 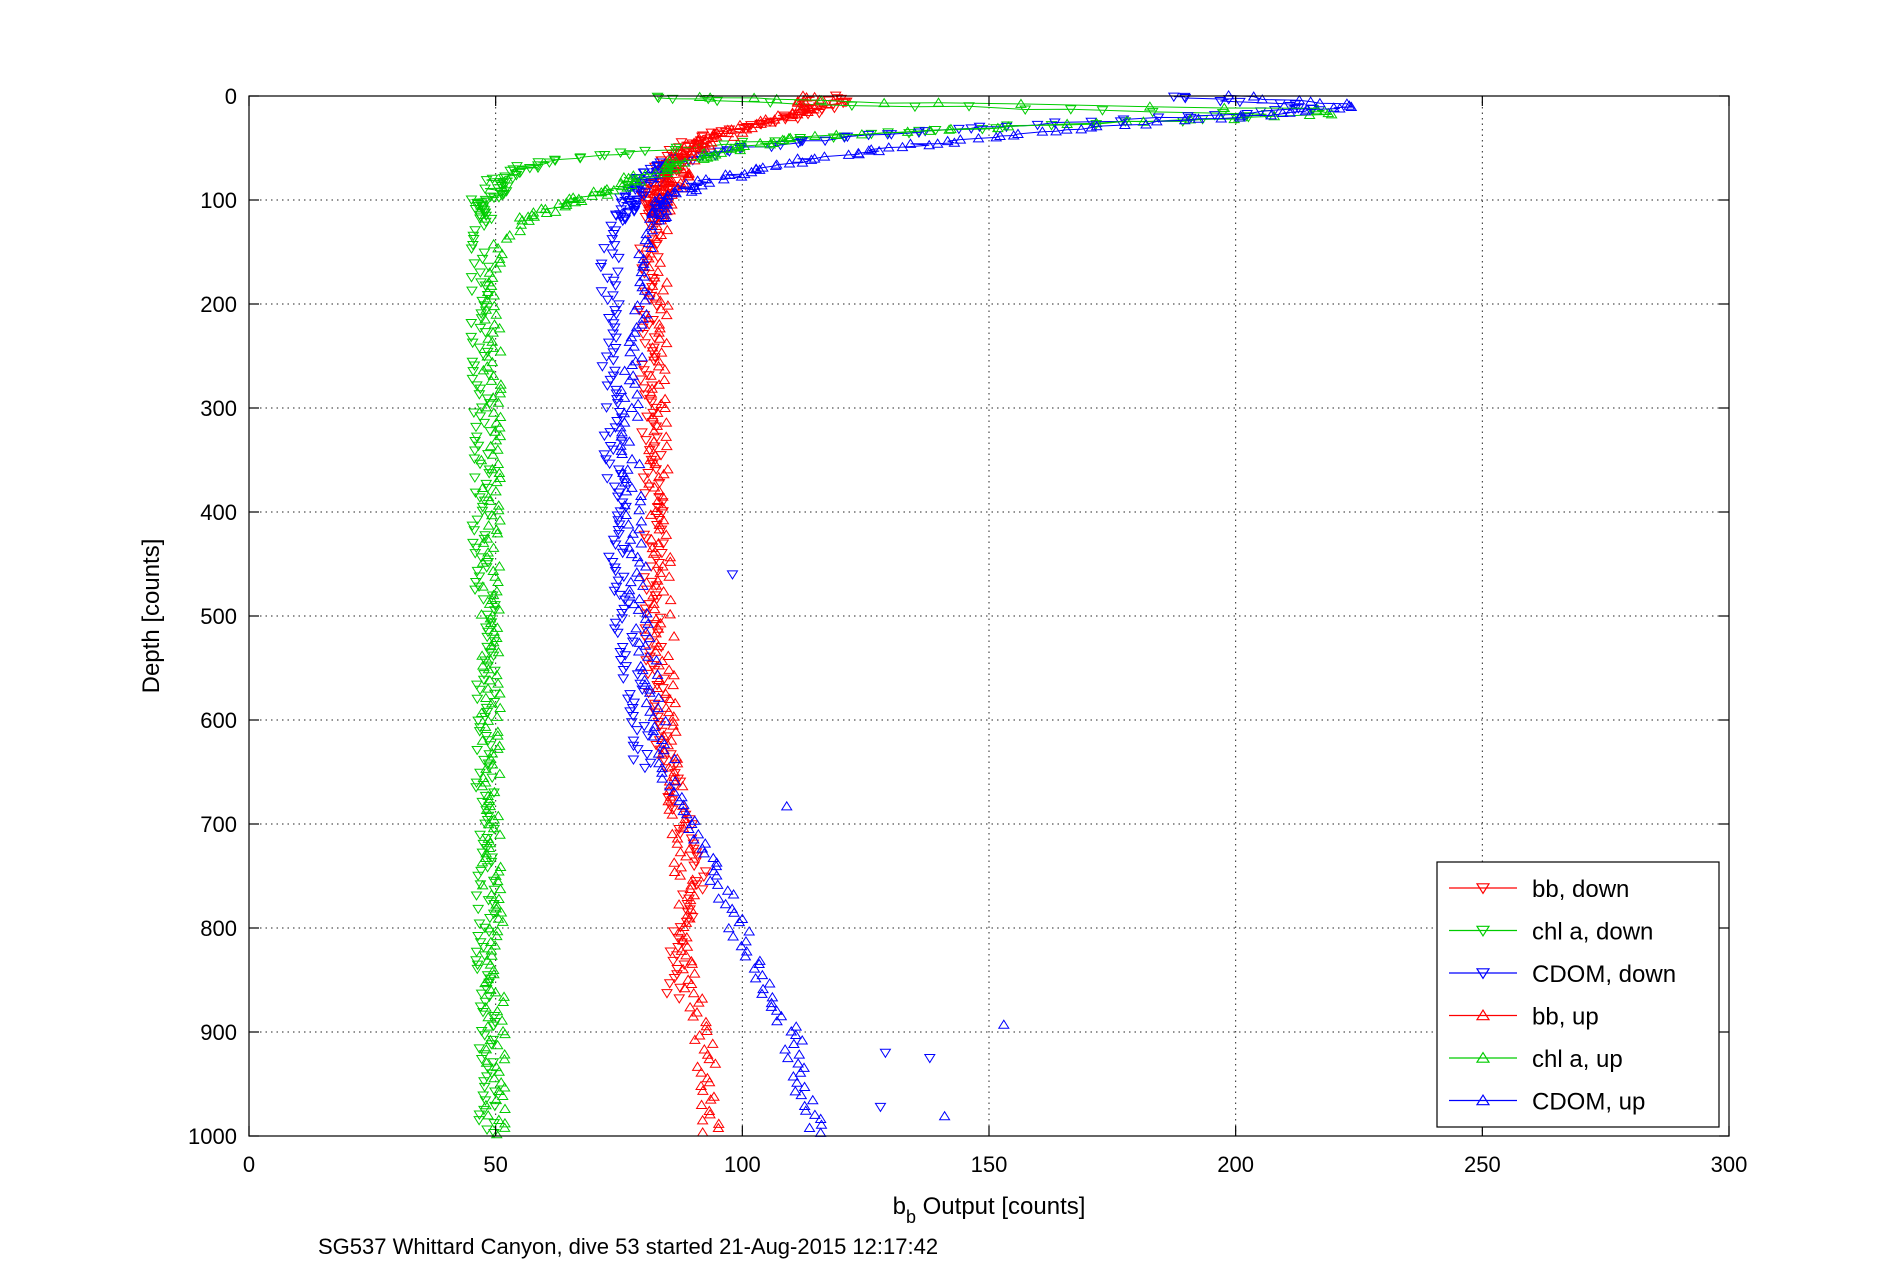 I want to click on series-line, so click(x=936, y=153).